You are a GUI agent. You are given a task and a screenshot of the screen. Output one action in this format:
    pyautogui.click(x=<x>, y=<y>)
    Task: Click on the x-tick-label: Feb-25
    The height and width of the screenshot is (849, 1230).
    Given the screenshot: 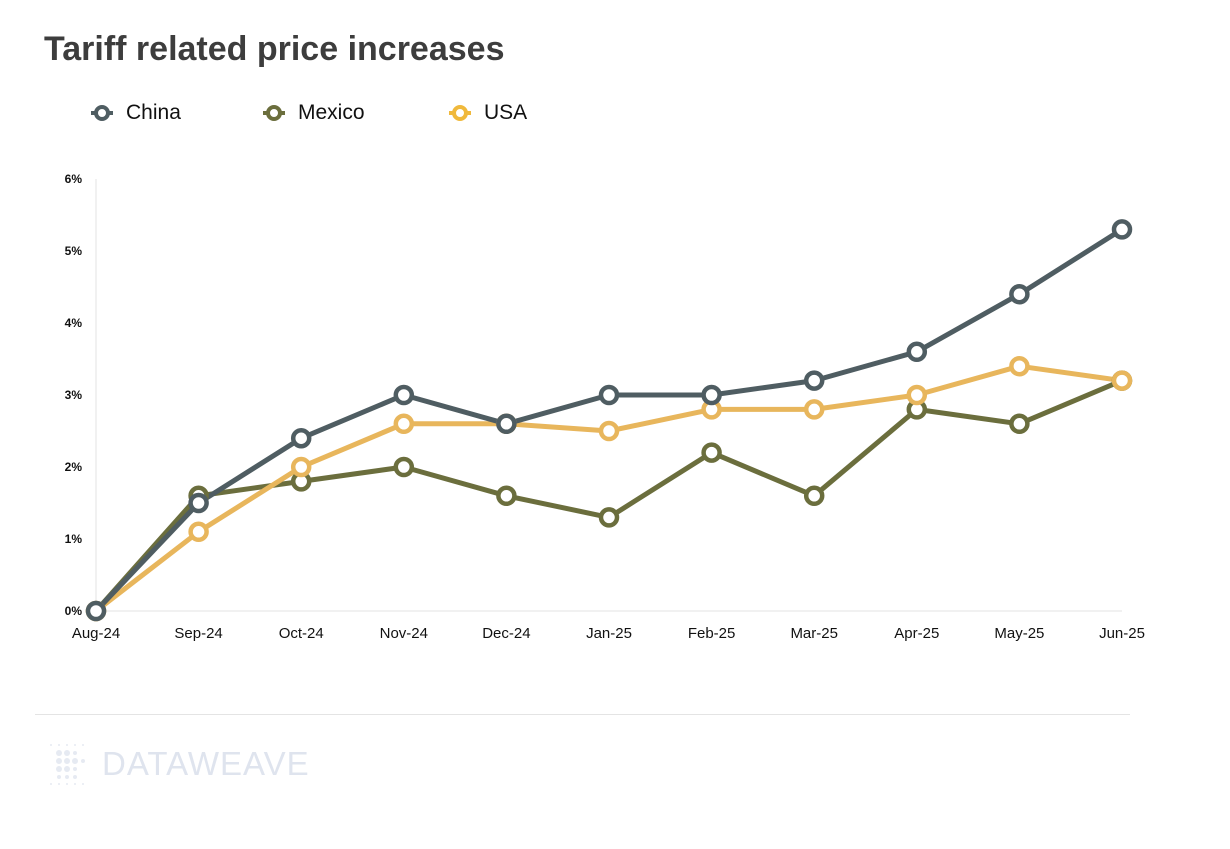 What is the action you would take?
    pyautogui.click(x=712, y=633)
    